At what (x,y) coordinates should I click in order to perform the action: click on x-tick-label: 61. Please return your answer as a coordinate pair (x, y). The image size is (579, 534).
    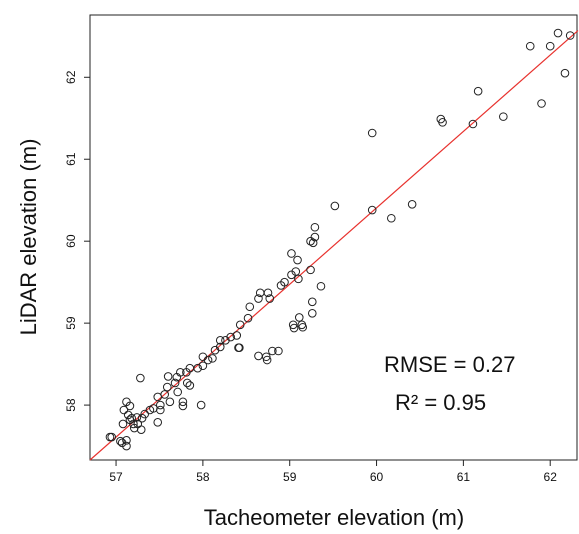
    Looking at the image, I should click on (464, 477).